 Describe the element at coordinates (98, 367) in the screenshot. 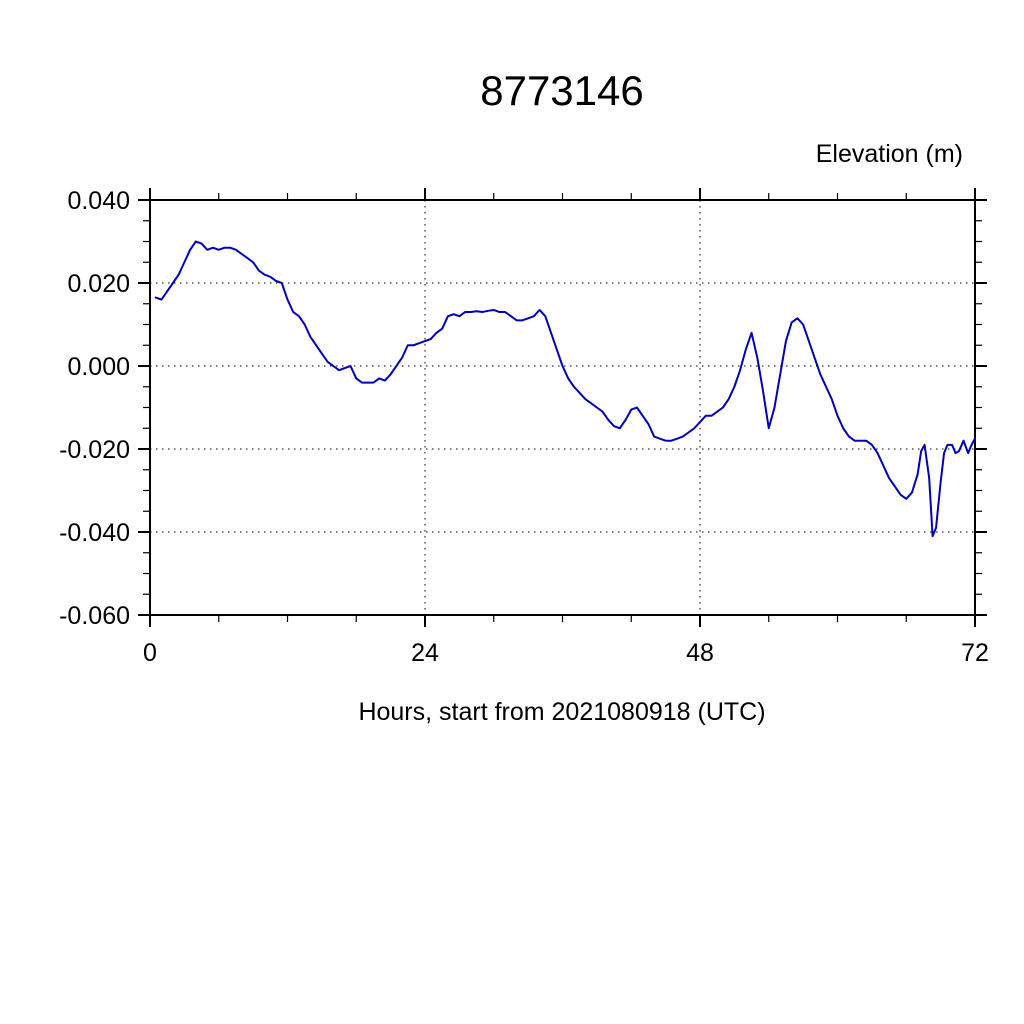

I see `y-tick-label: 0.000` at that location.